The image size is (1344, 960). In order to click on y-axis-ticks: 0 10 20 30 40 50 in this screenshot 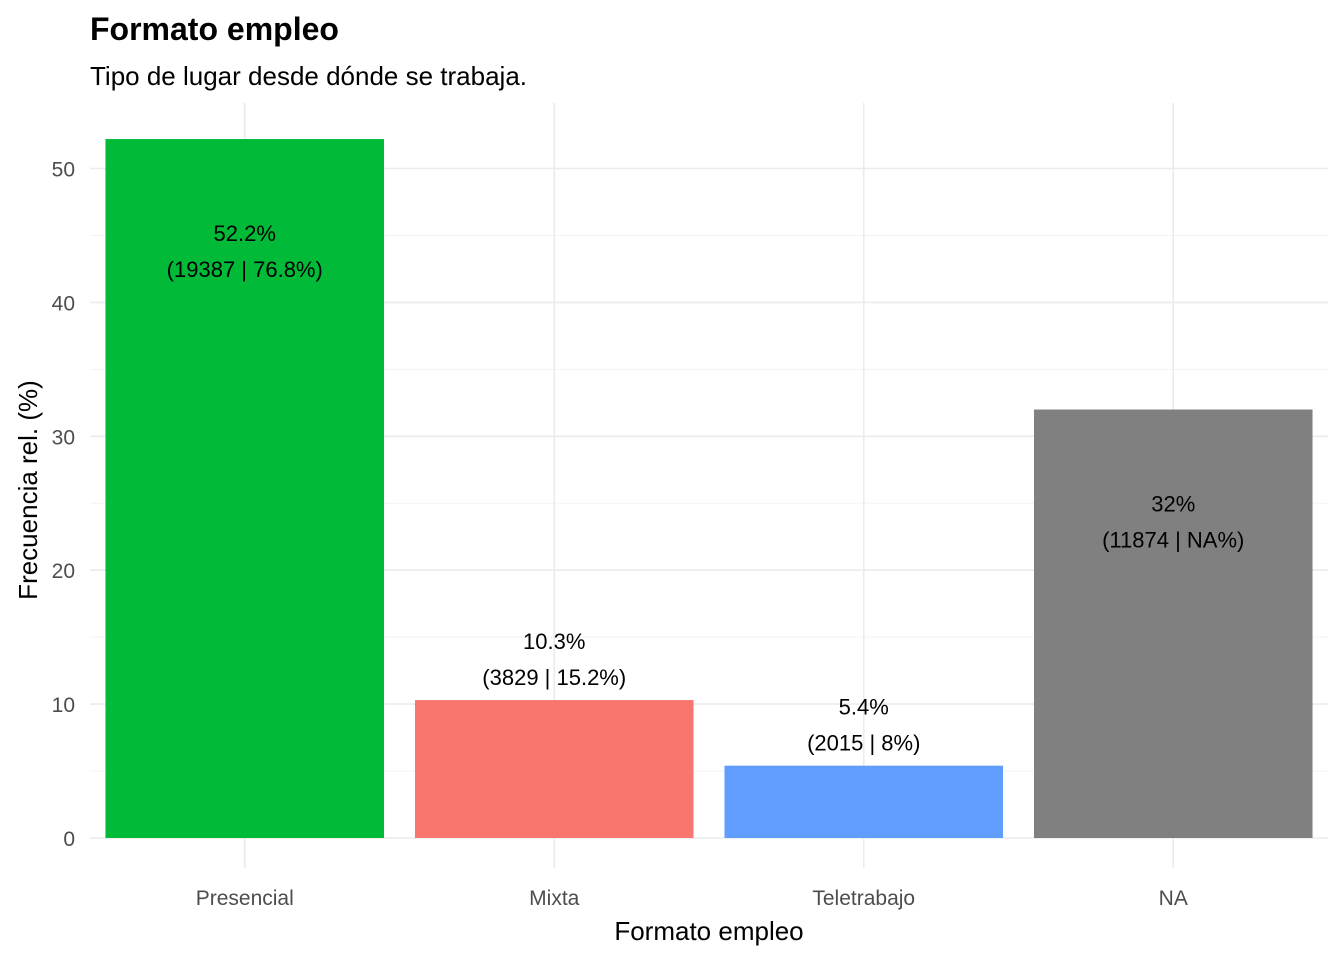, I will do `click(63, 505)`.